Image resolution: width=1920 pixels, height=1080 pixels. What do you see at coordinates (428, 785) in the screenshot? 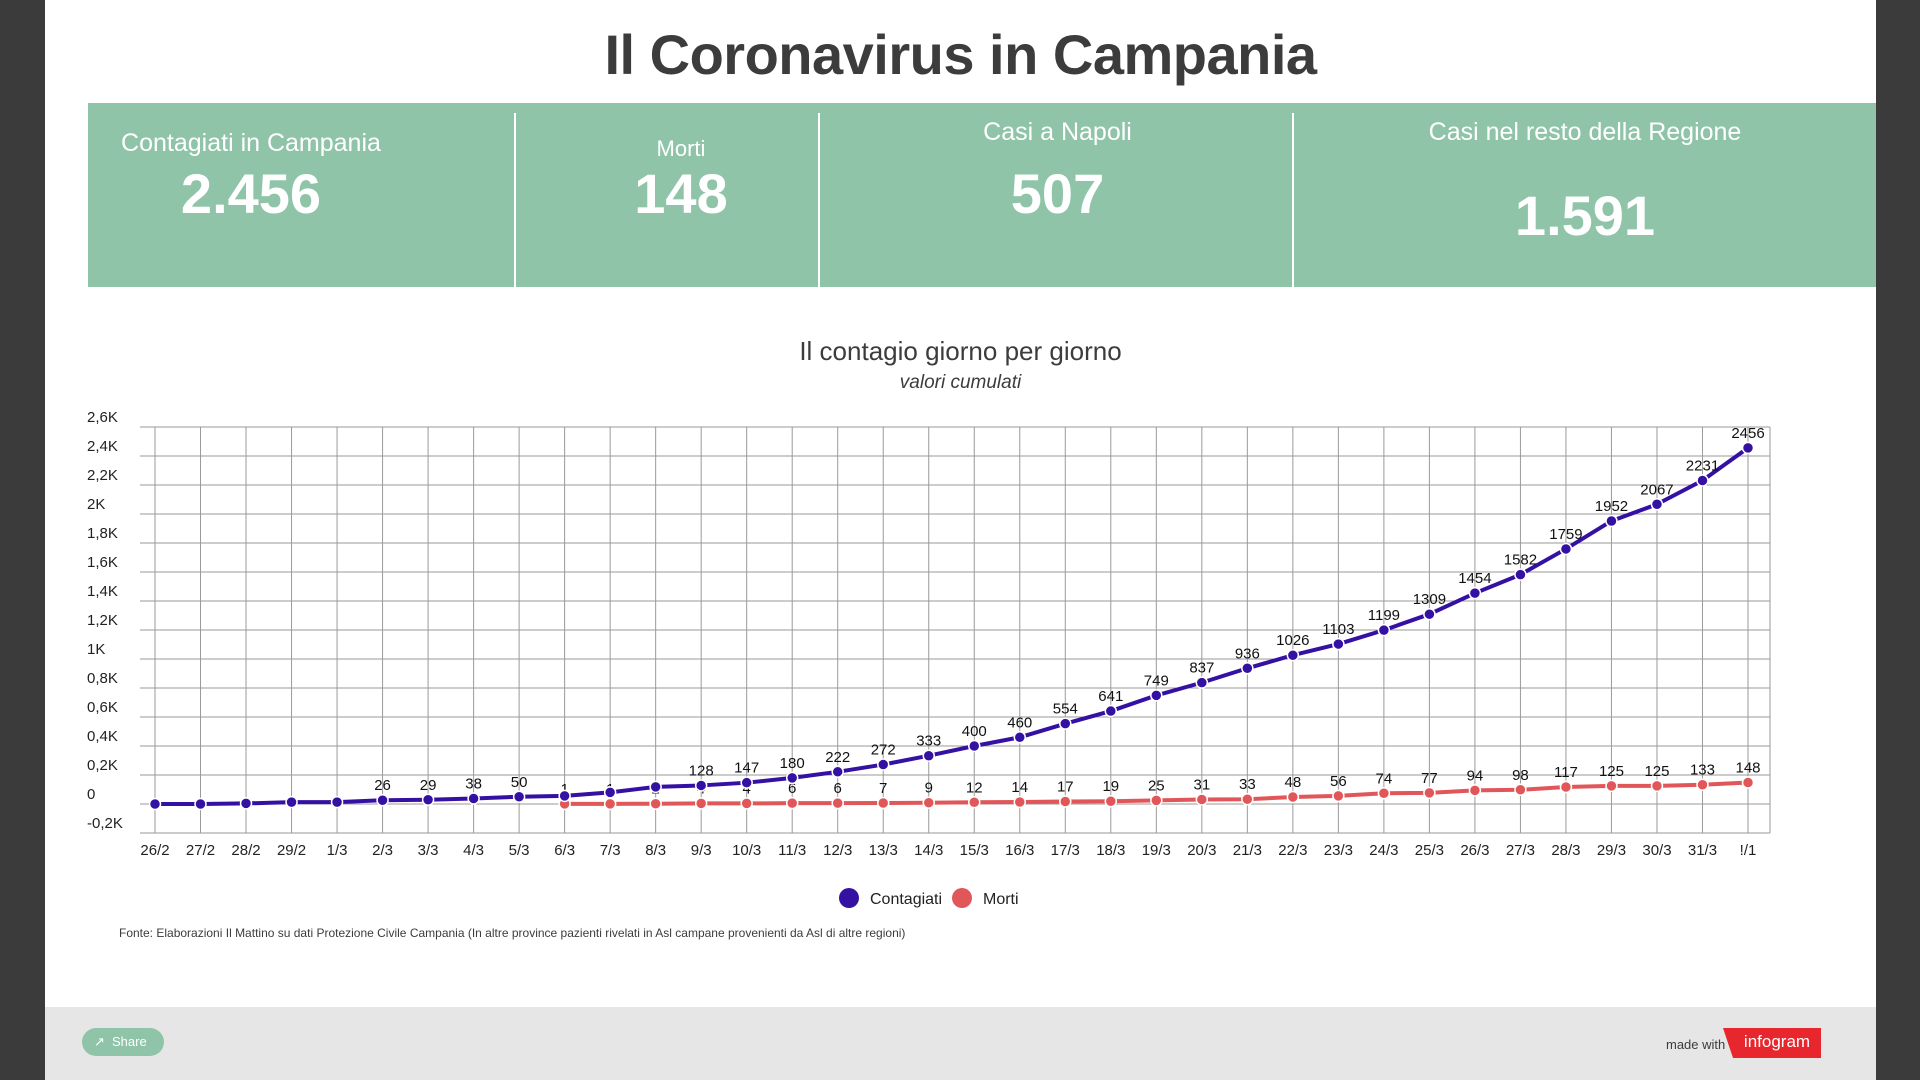
I see `data-label: 29` at bounding box center [428, 785].